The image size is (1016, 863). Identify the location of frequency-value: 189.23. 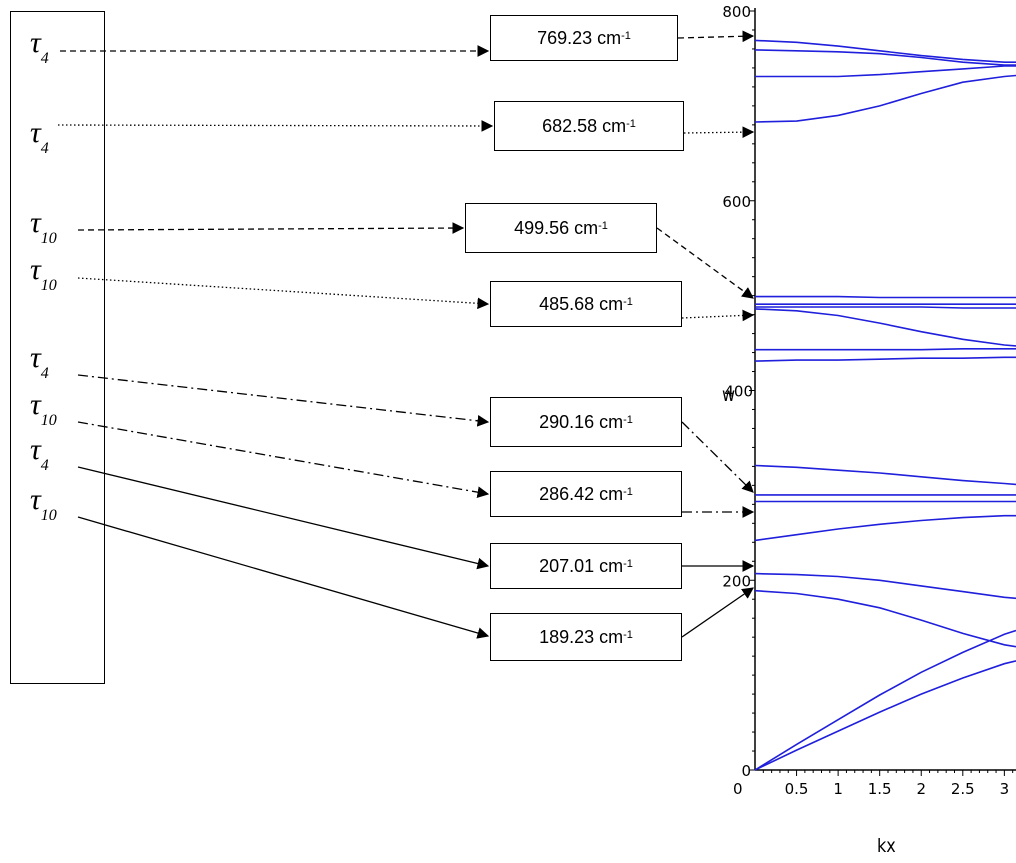
(567, 636).